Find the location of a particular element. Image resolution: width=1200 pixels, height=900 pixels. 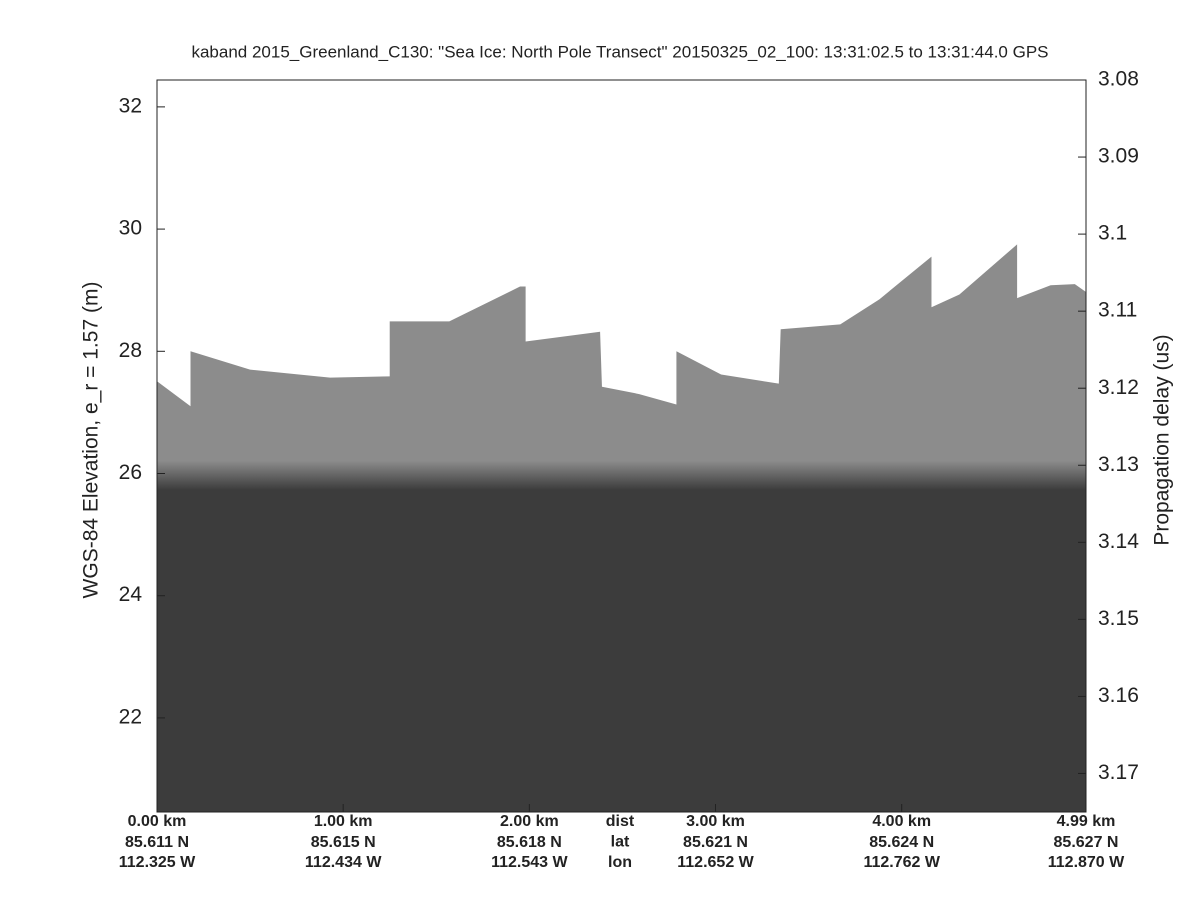

y-tick-label: 26 is located at coordinates (130, 472).